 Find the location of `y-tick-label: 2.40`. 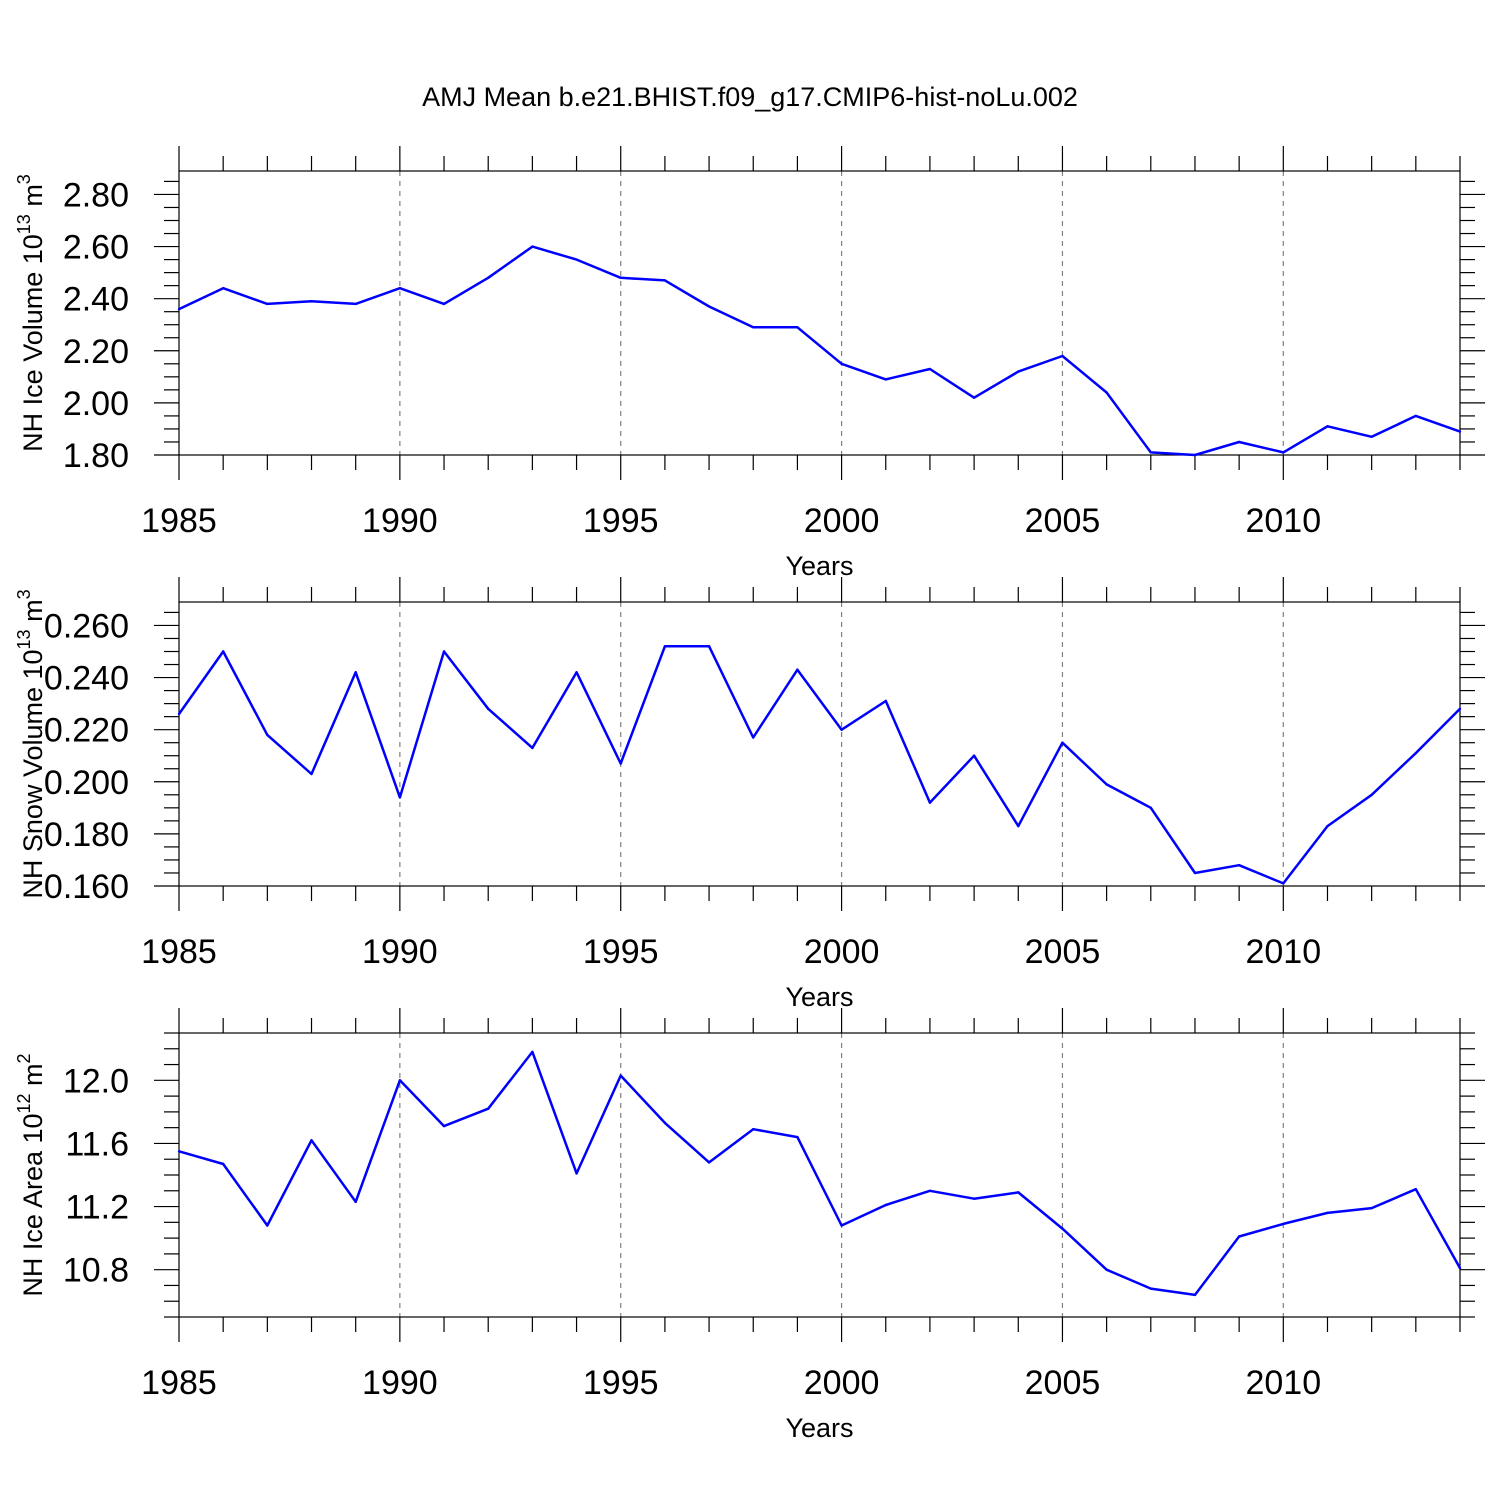

y-tick-label: 2.40 is located at coordinates (96, 300).